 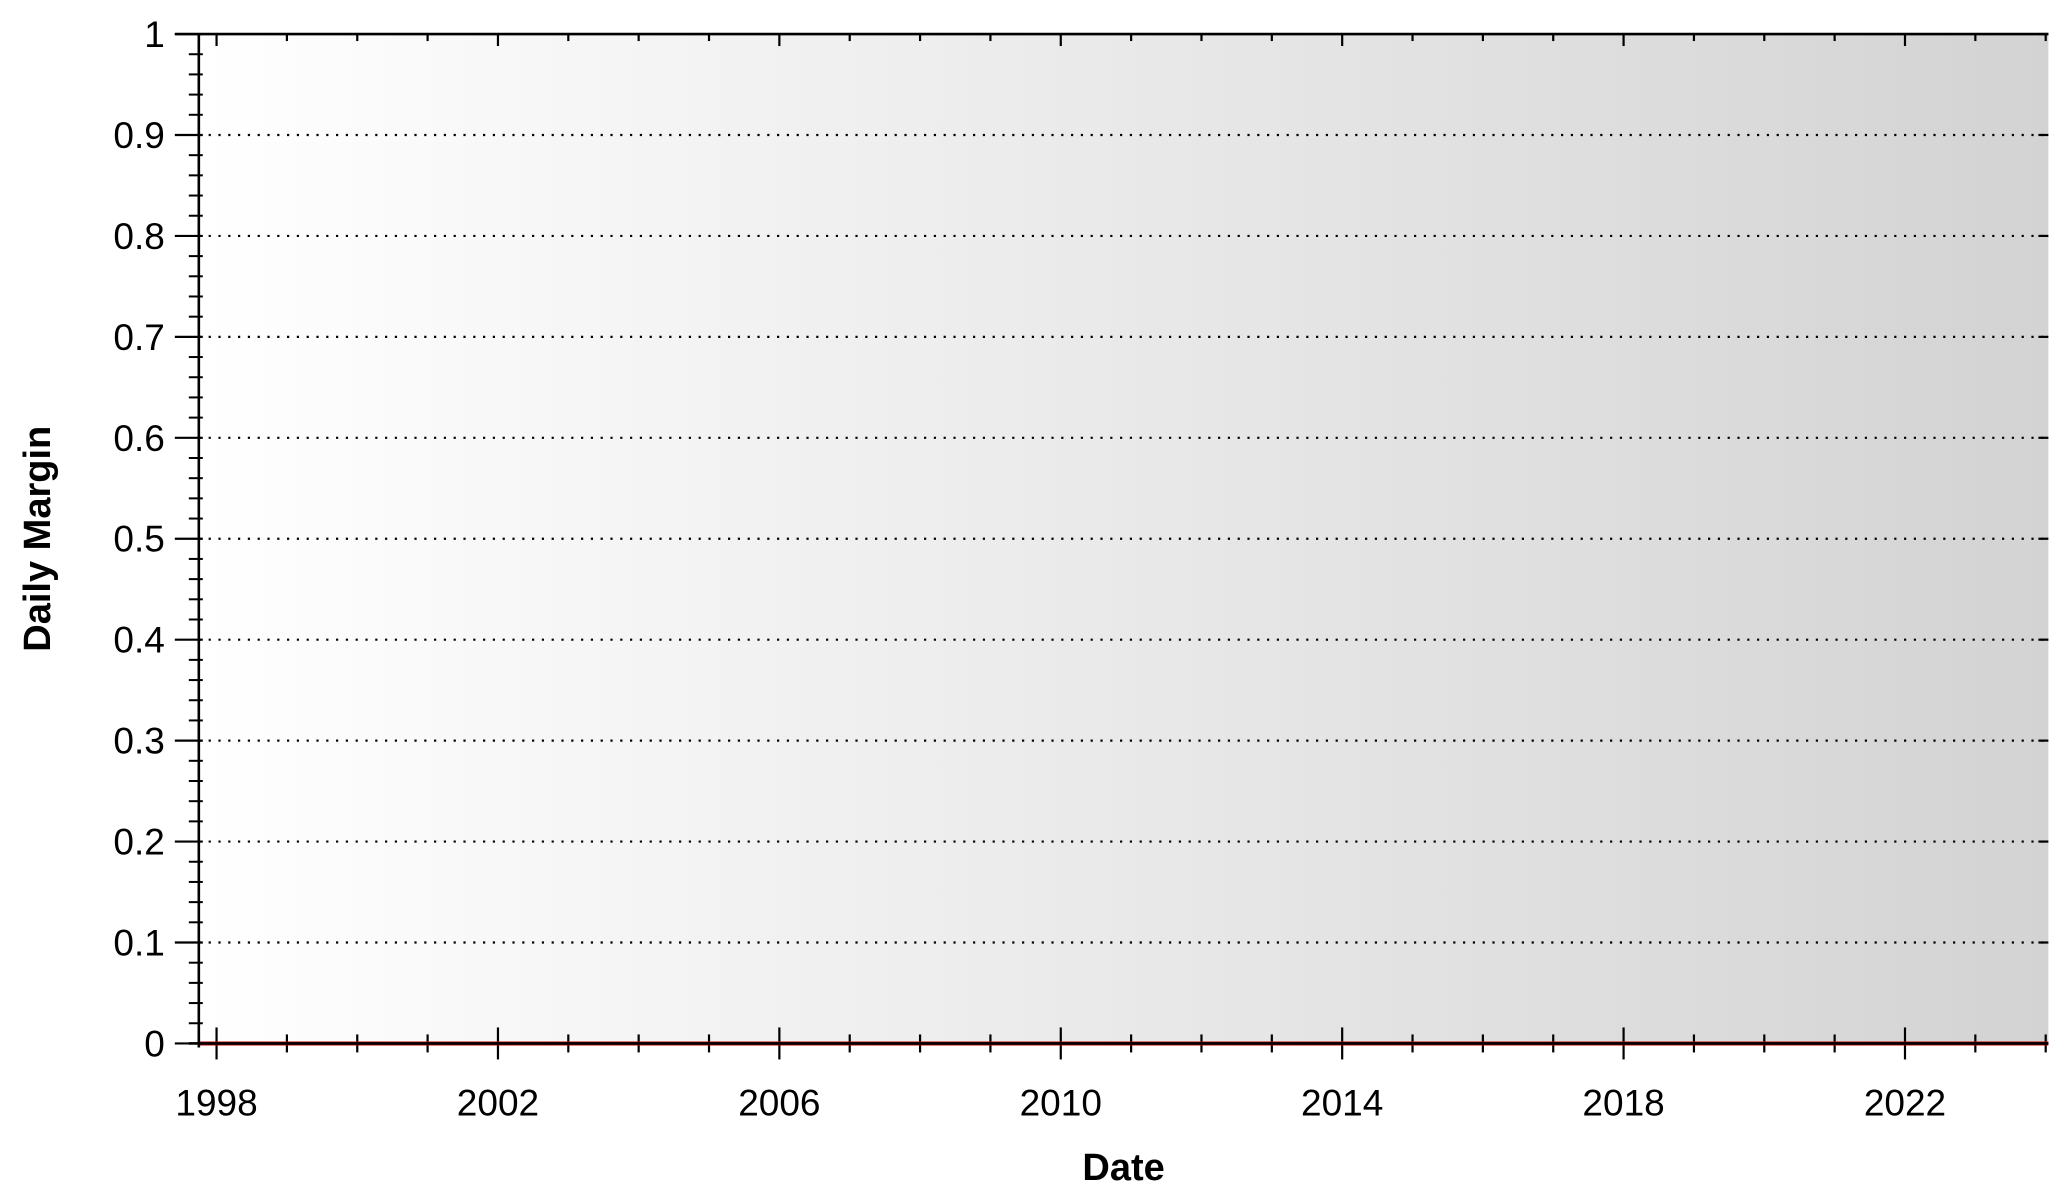 I want to click on y-tick-label: 0.5, so click(x=138, y=539).